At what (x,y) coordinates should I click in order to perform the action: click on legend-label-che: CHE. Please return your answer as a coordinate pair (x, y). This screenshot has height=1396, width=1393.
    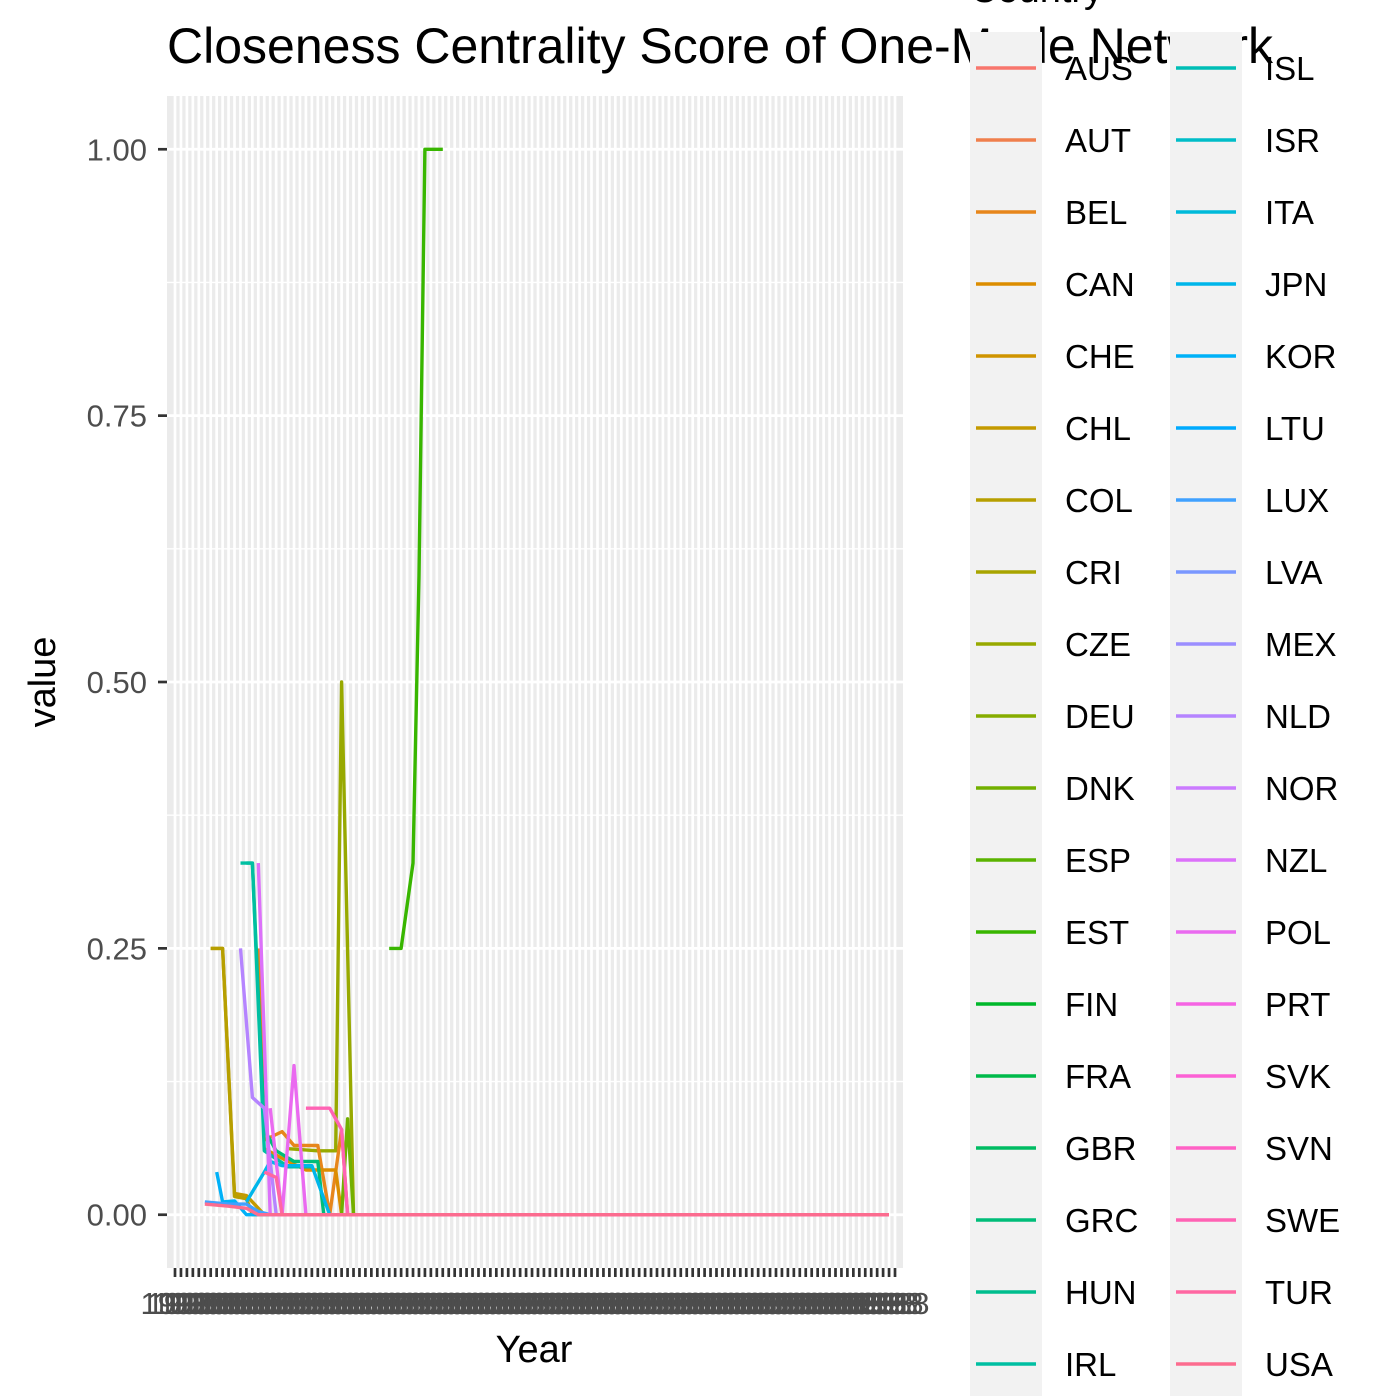
    Looking at the image, I should click on (1100, 356).